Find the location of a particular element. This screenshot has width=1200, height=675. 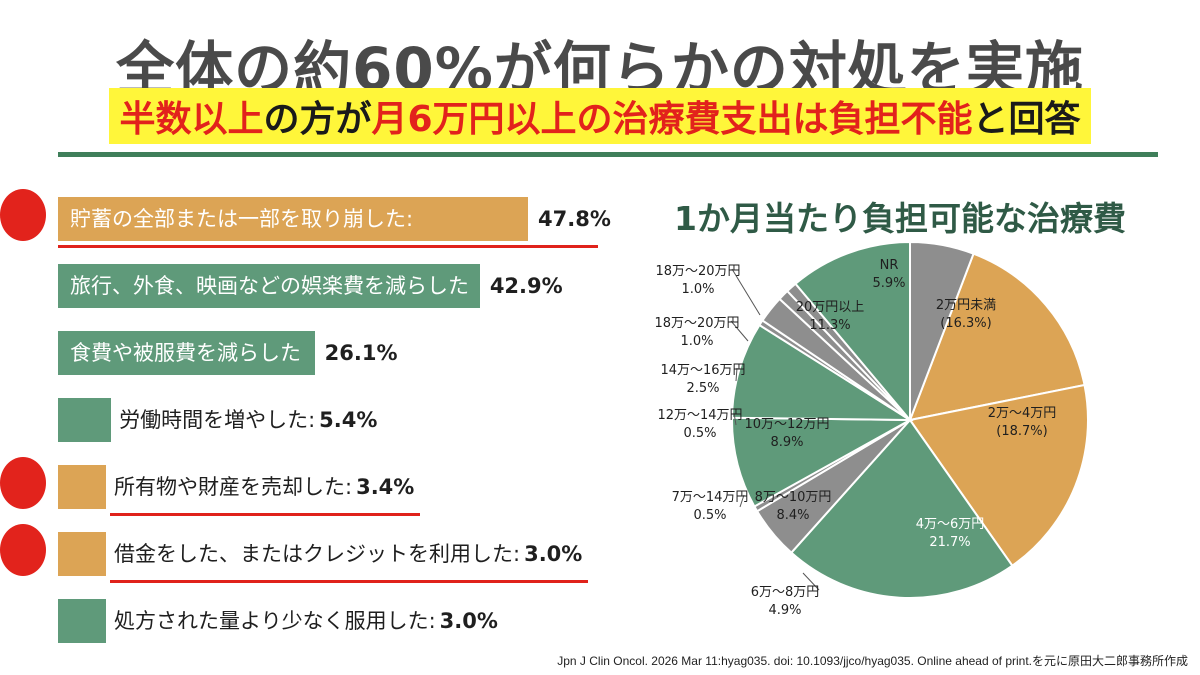

bar-category-3: 労働時間を増やした: is located at coordinates (217, 420).